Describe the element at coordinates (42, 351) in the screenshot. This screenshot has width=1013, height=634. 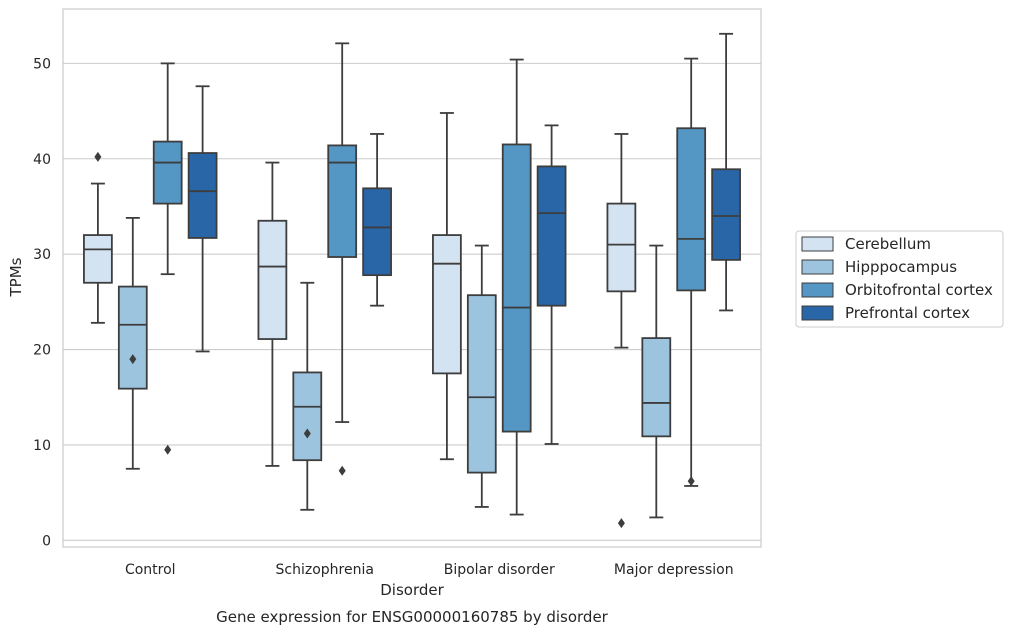
I see `y-tick-label: 20` at that location.